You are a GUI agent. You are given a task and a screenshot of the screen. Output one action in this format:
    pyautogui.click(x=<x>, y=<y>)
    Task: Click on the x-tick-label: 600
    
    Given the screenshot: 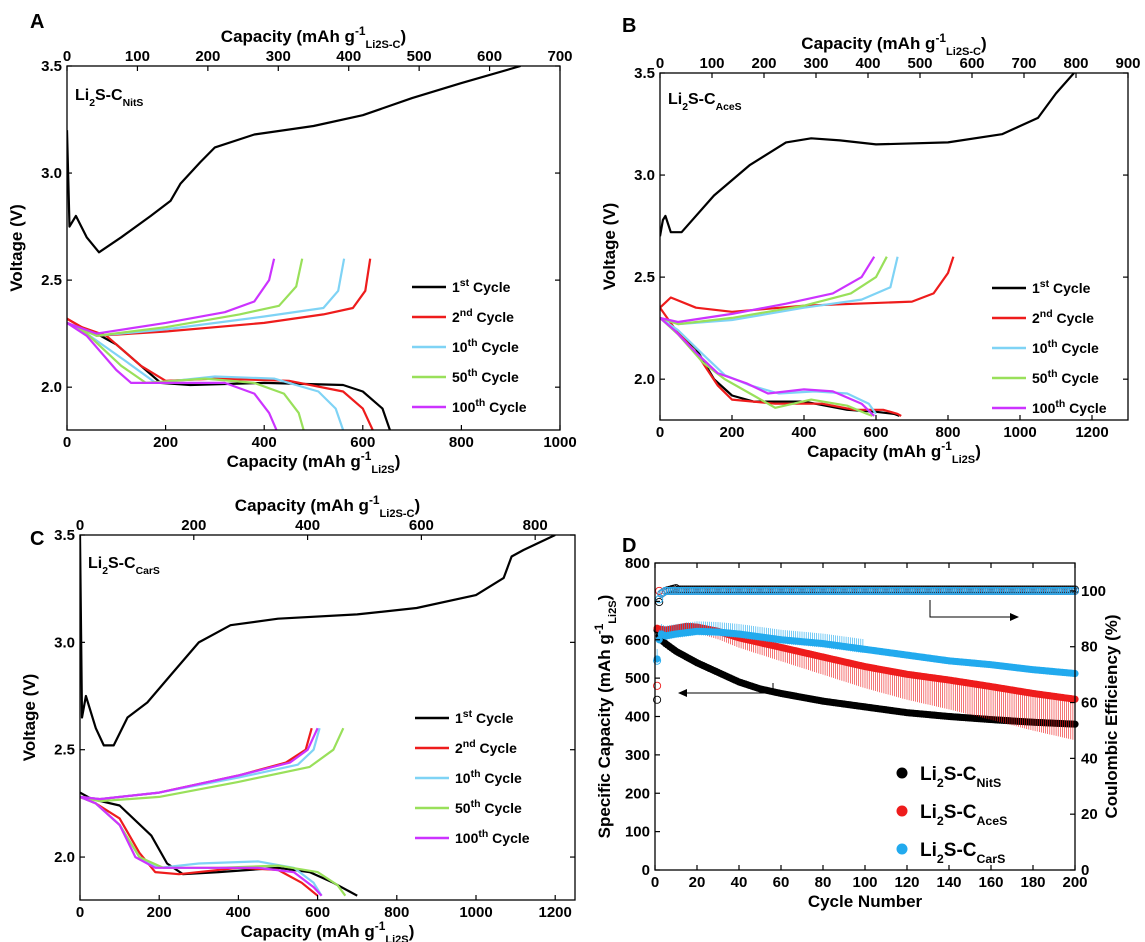 What is the action you would take?
    pyautogui.click(x=317, y=912)
    